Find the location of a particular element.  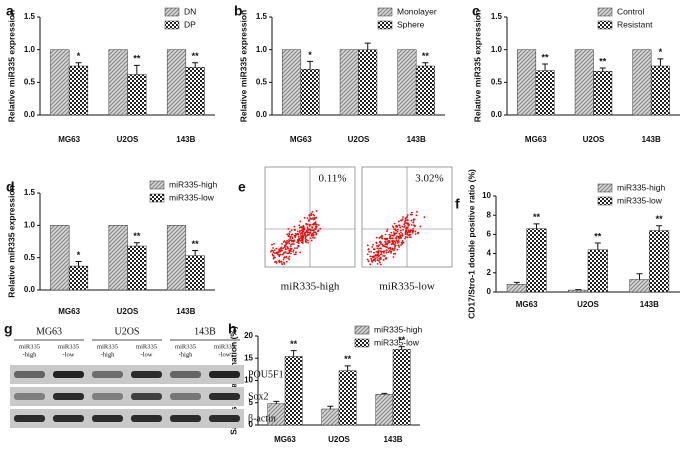

group-label: U2OS is located at coordinates (126, 331).